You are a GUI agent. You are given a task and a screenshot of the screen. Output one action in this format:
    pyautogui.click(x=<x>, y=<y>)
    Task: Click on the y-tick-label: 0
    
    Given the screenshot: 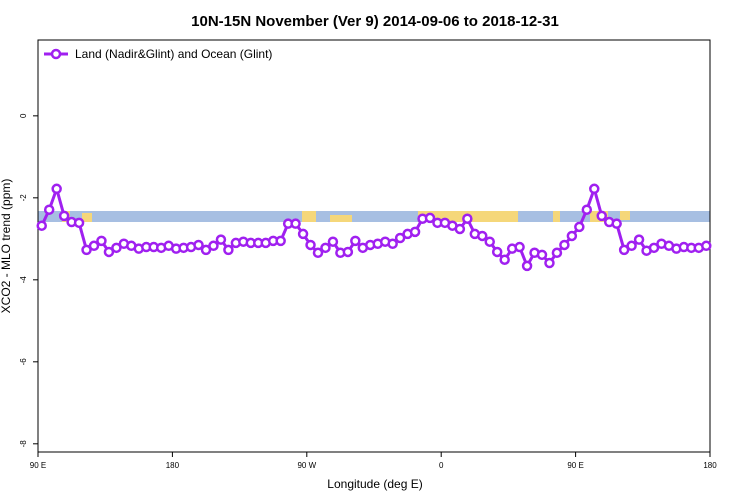 What is the action you would take?
    pyautogui.click(x=23, y=115)
    